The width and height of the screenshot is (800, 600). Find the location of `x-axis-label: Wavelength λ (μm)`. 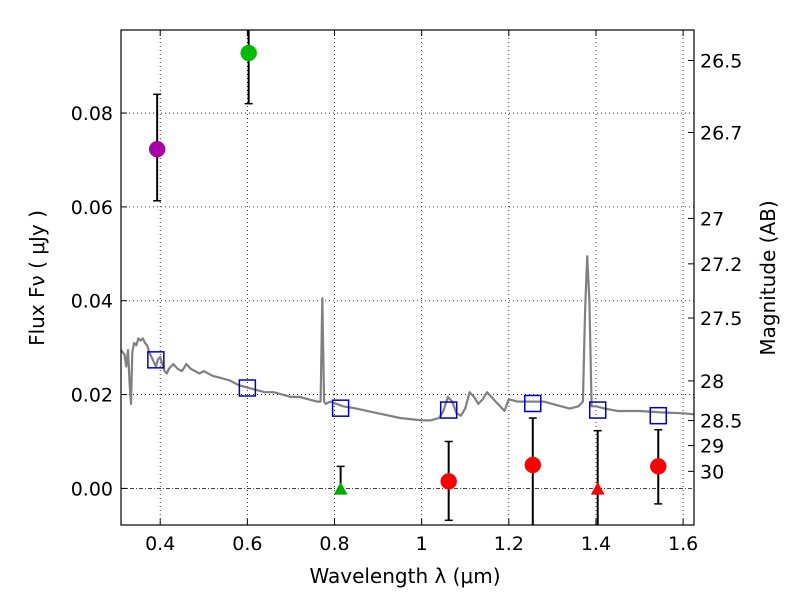

x-axis-label: Wavelength λ (μm) is located at coordinates (404, 576).